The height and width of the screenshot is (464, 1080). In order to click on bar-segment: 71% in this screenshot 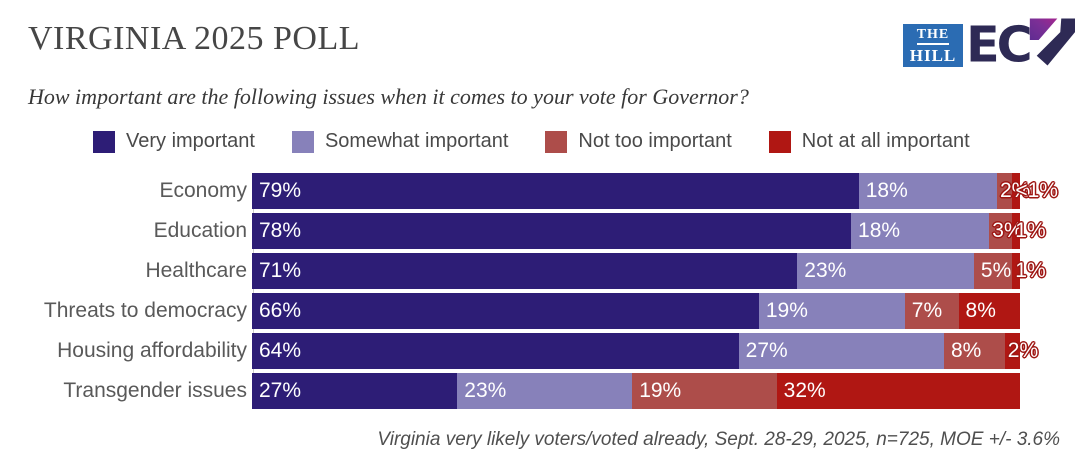, I will do `click(525, 271)`.